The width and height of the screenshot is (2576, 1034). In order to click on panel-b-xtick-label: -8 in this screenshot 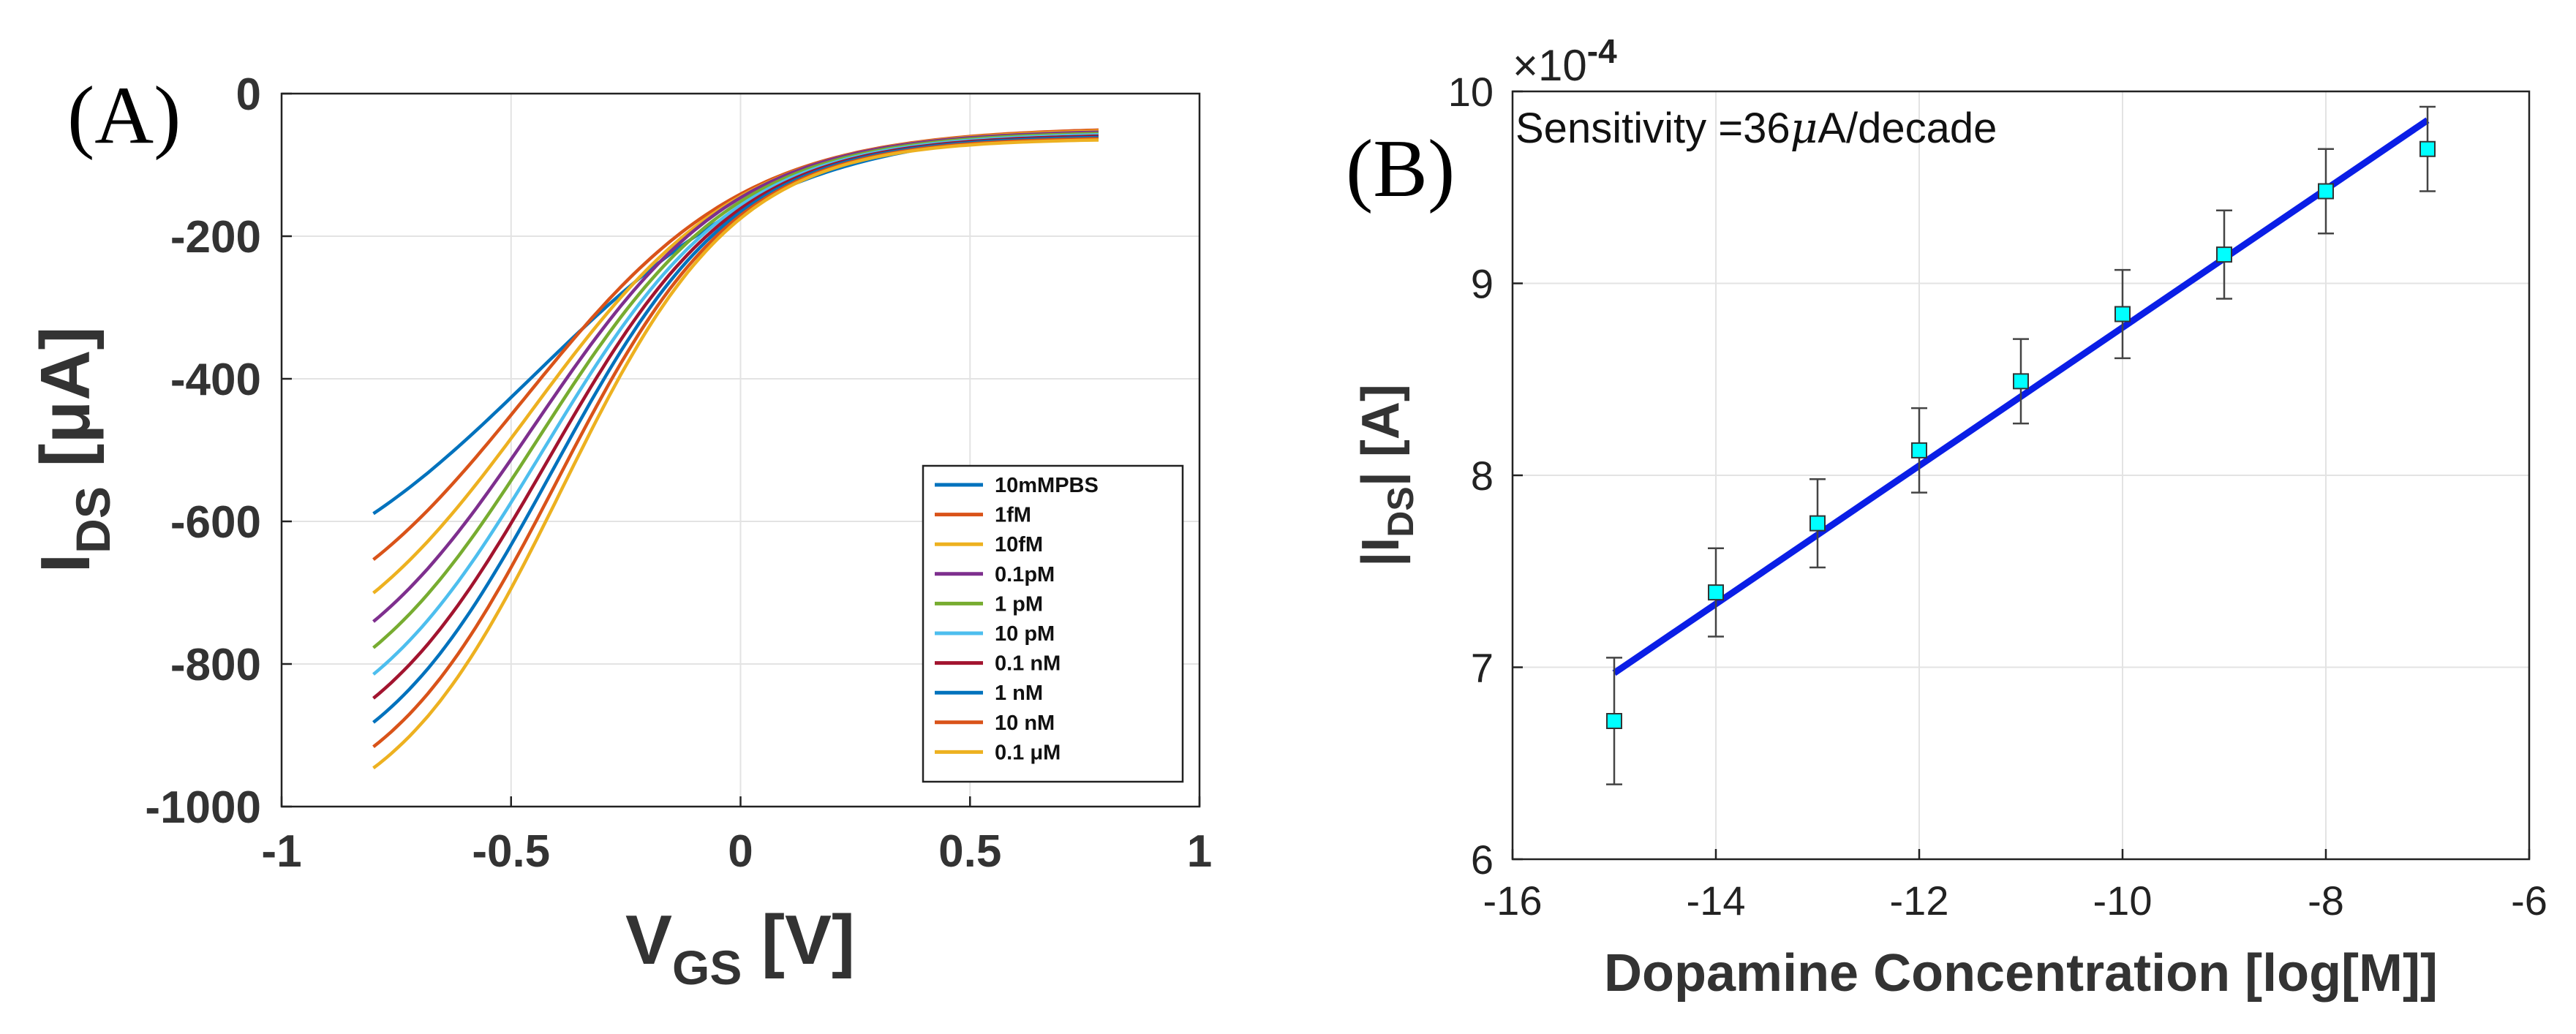, I will do `click(2326, 901)`.